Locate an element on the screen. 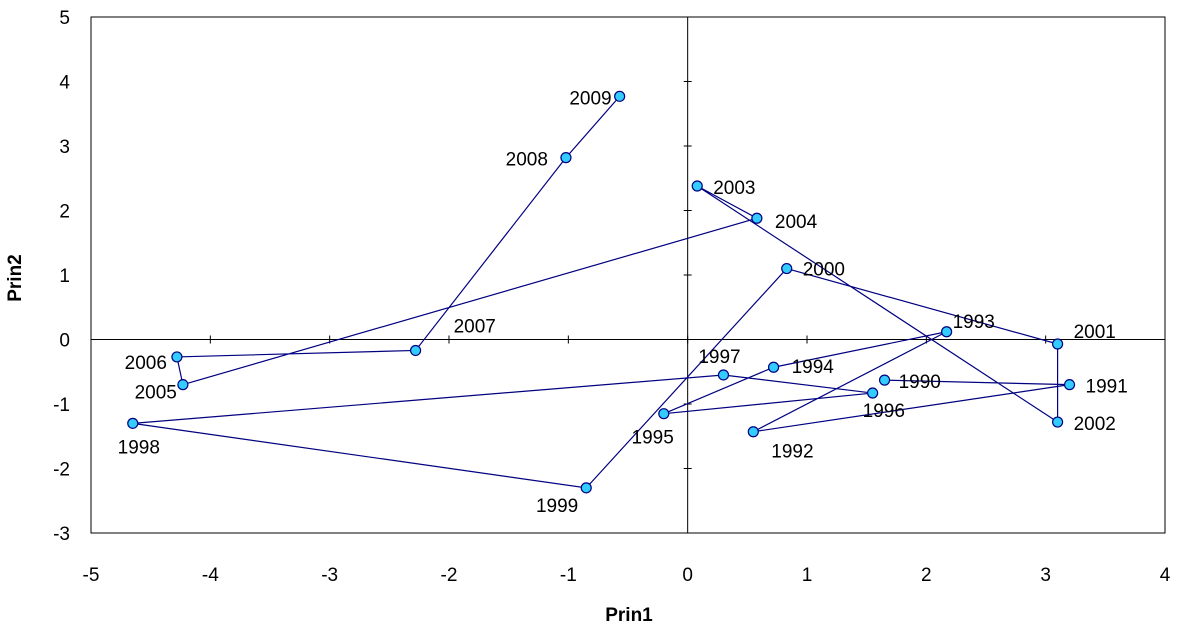  point-label-1992: 1992 is located at coordinates (792, 452).